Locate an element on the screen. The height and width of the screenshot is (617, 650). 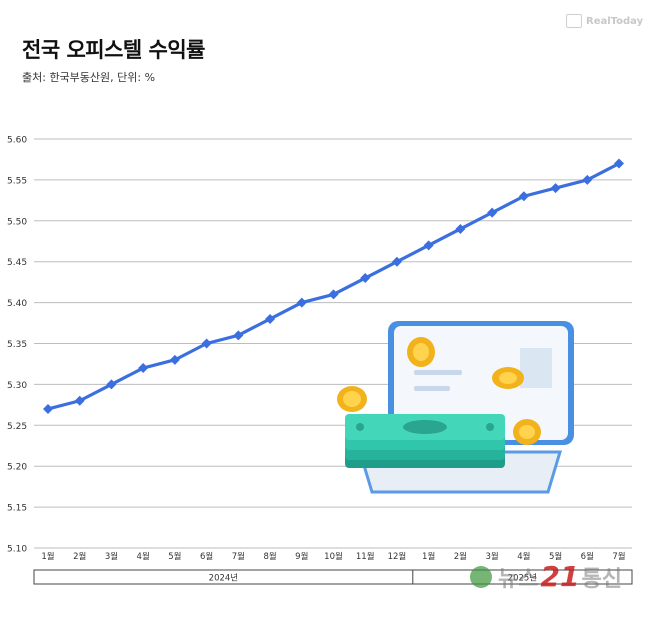
news-watermark: 뉴스 21 통신 is located at coordinates (546, 576).